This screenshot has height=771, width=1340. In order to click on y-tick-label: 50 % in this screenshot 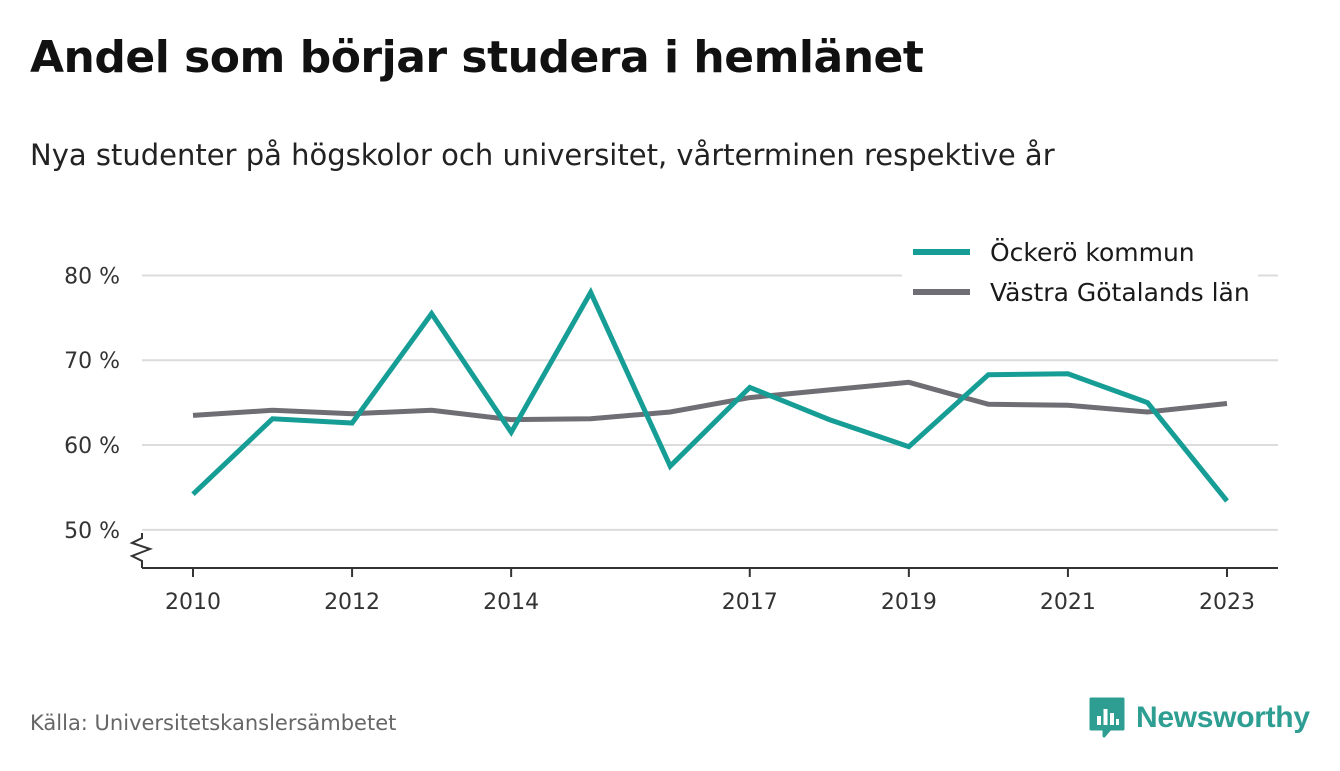, I will do `click(92, 531)`.